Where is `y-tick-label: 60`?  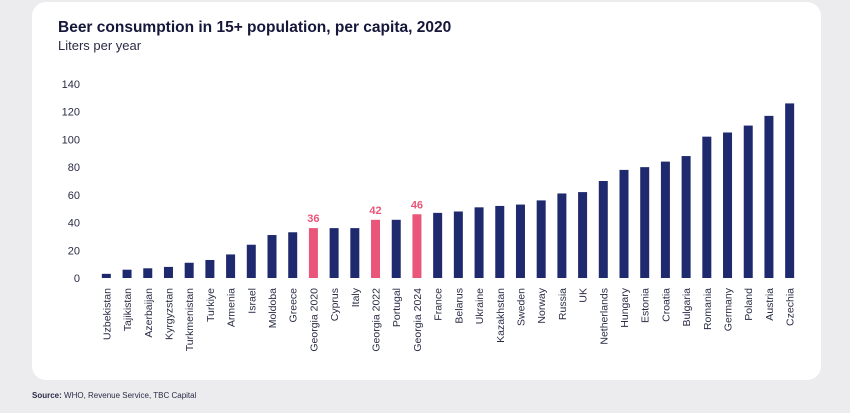 y-tick-label: 60 is located at coordinates (74, 196).